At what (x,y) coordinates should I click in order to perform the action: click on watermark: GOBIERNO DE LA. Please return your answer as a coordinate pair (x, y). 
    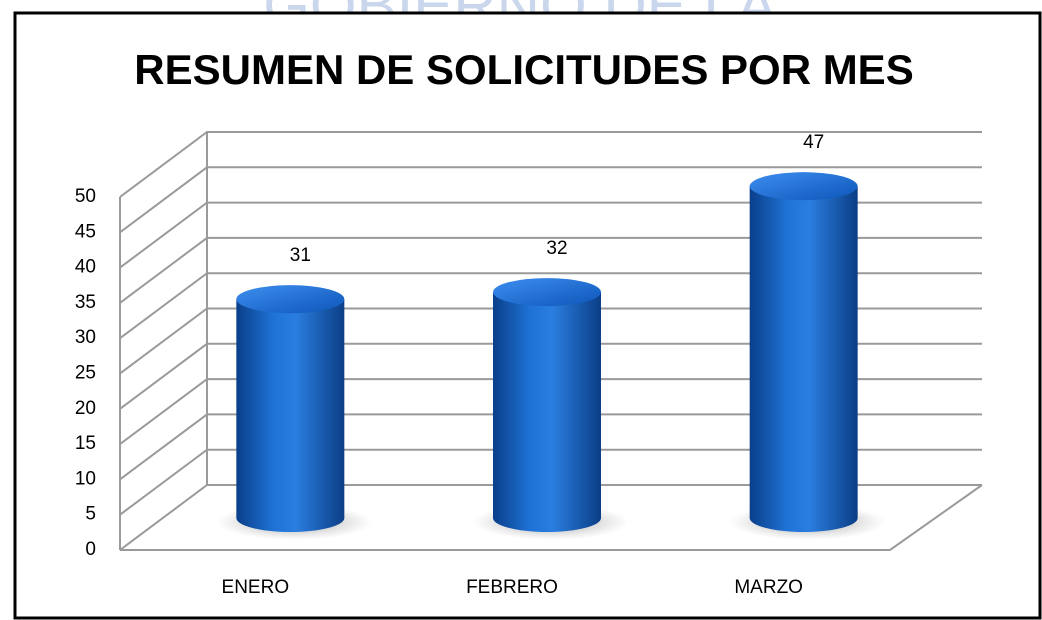
    Looking at the image, I should click on (519, 19).